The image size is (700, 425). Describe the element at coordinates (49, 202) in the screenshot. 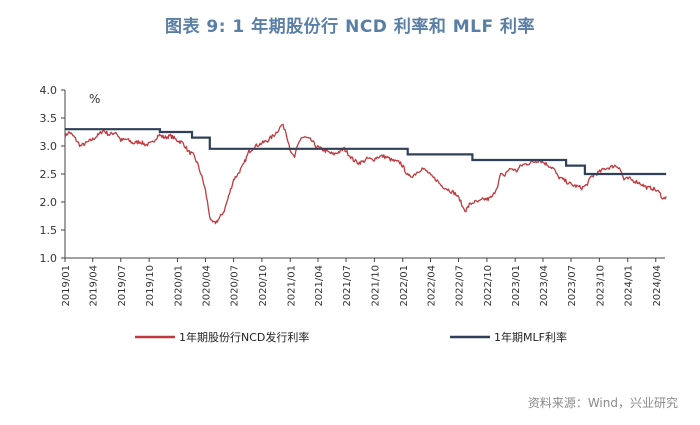

I see `y-tick-label: 2.0` at that location.